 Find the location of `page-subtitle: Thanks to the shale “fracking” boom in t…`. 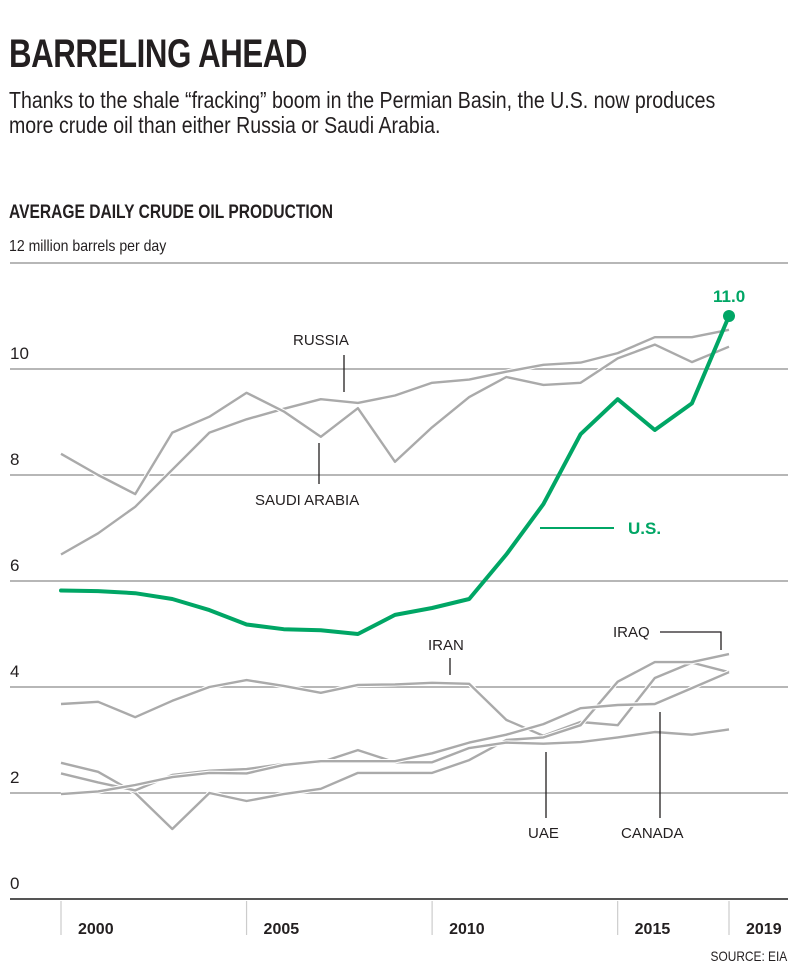

page-subtitle: Thanks to the shale “fracking” boom in t… is located at coordinates (362, 112).